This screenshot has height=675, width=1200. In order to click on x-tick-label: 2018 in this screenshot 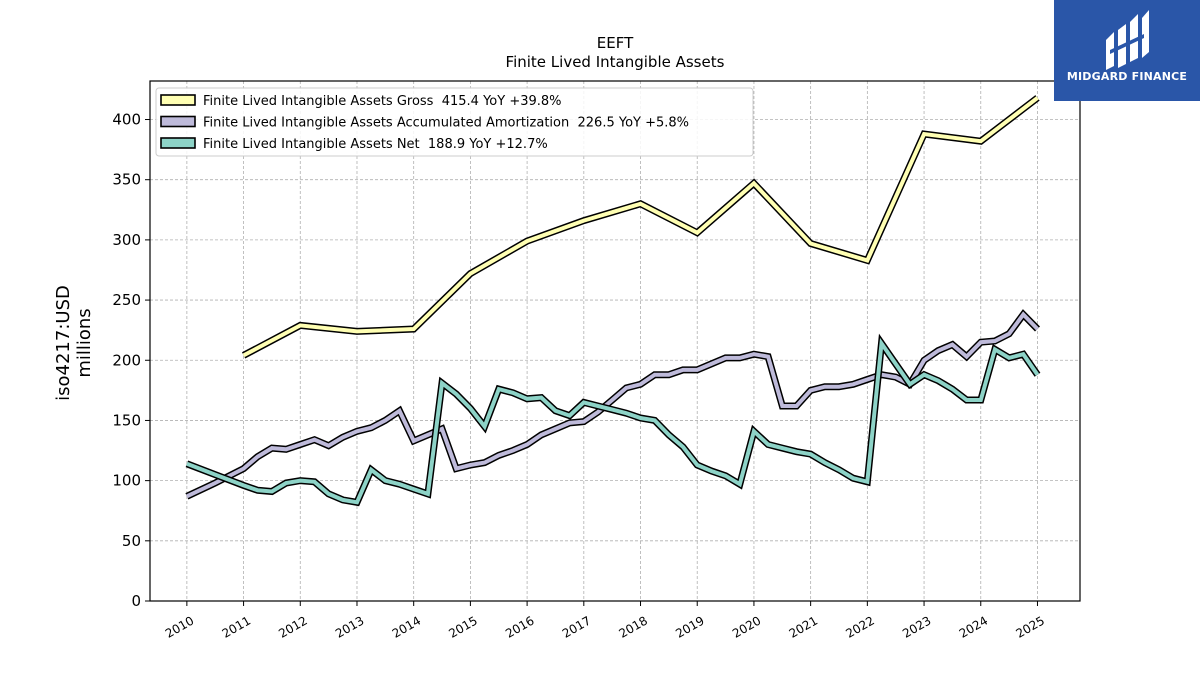, I will do `click(633, 626)`.